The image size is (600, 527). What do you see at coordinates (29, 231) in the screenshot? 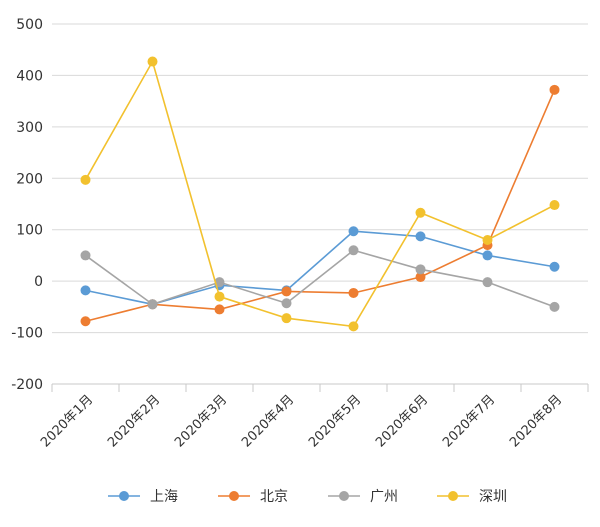
I see `y-tick-label: 100` at bounding box center [29, 231].